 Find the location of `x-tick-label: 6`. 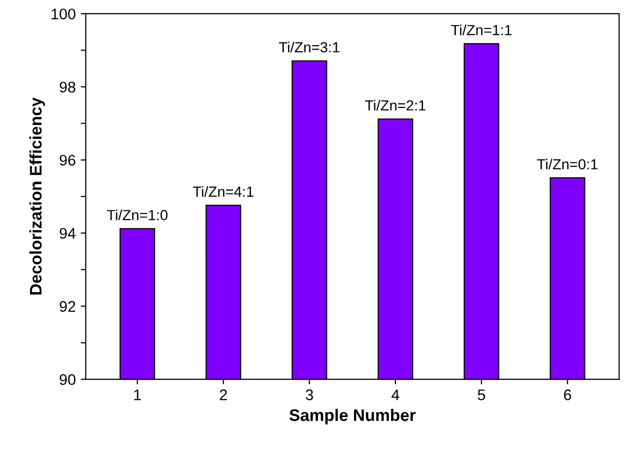

x-tick-label: 6 is located at coordinates (568, 394).